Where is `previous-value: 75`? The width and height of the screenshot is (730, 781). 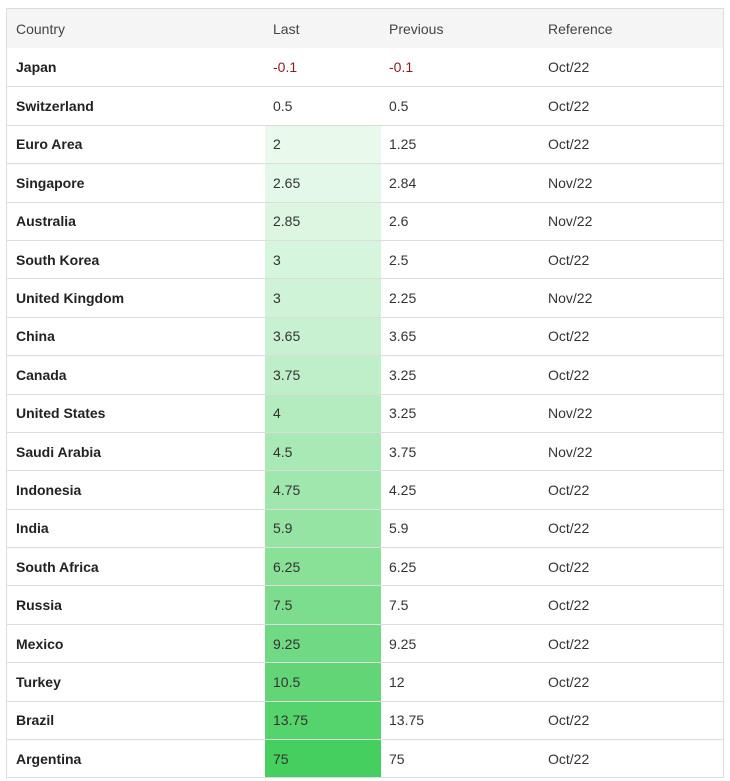
previous-value: 75 is located at coordinates (397, 758).